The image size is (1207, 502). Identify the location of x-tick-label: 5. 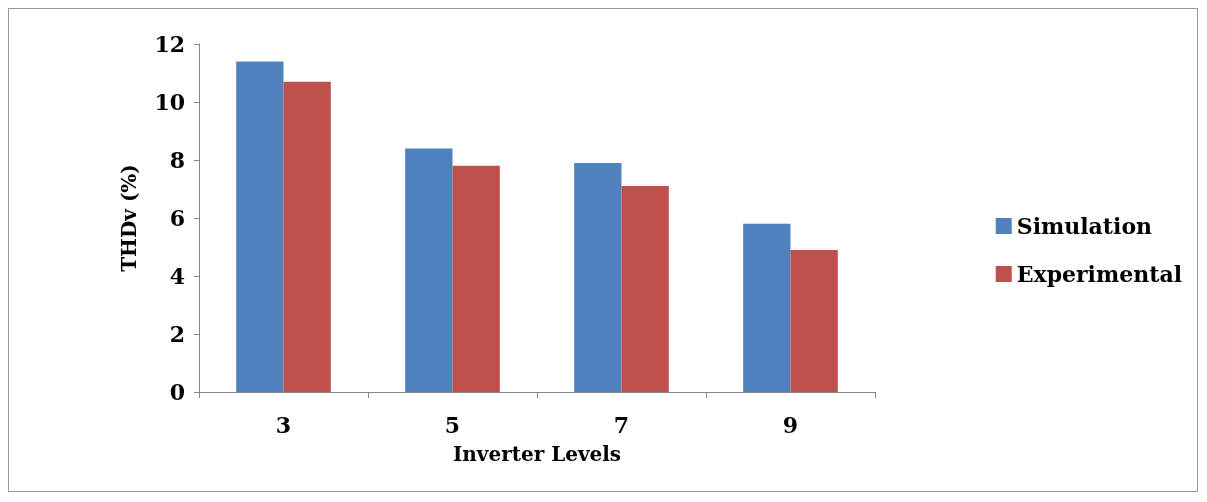
(452, 425).